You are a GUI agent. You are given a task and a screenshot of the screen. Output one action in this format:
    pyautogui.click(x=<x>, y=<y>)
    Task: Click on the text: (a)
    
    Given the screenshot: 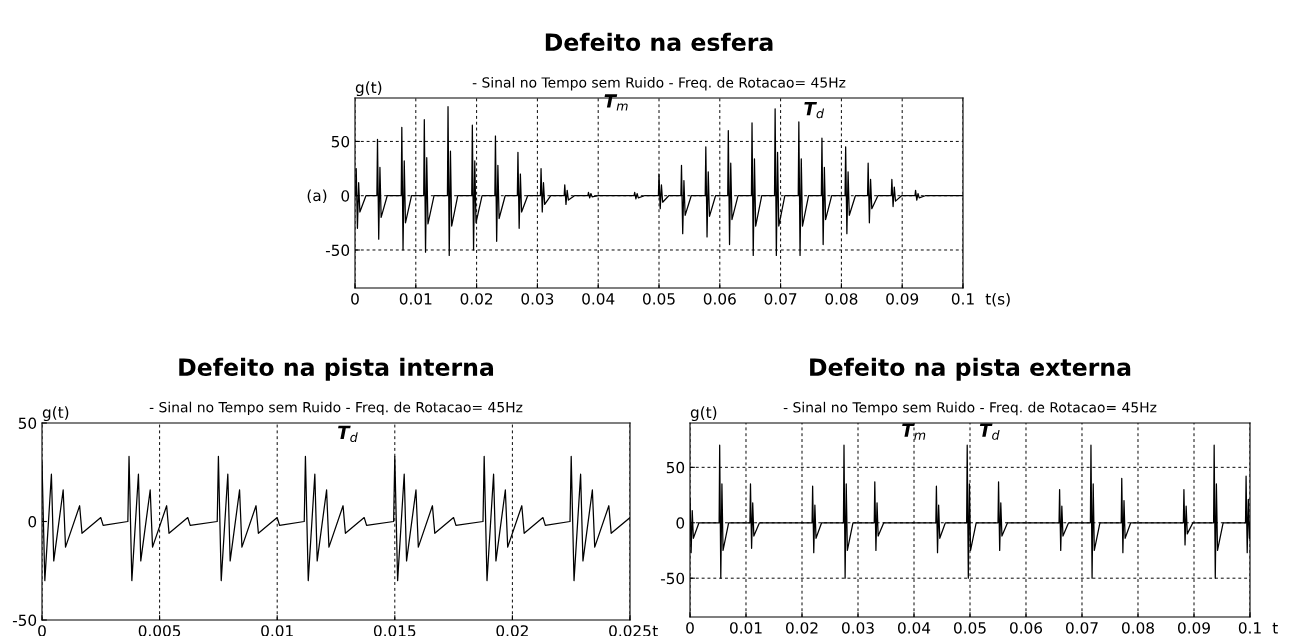 What is the action you would take?
    pyautogui.click(x=317, y=196)
    